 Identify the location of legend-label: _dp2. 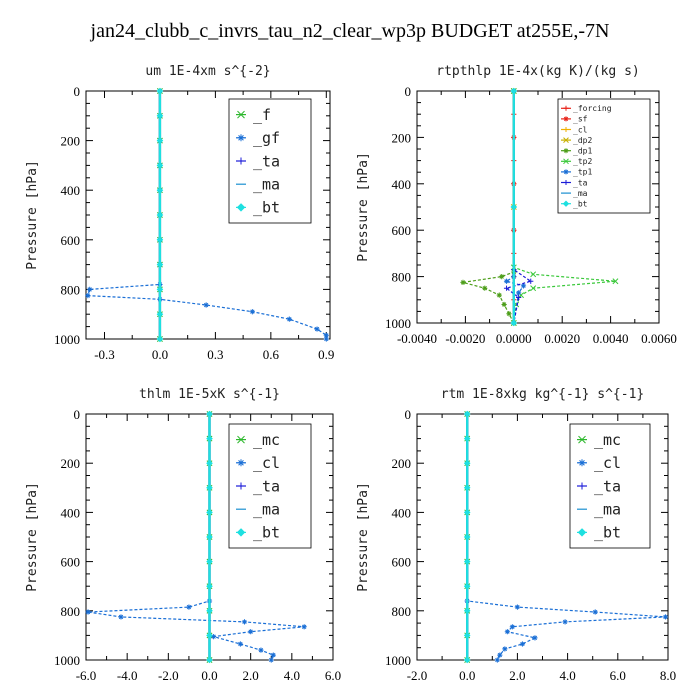
(582, 140).